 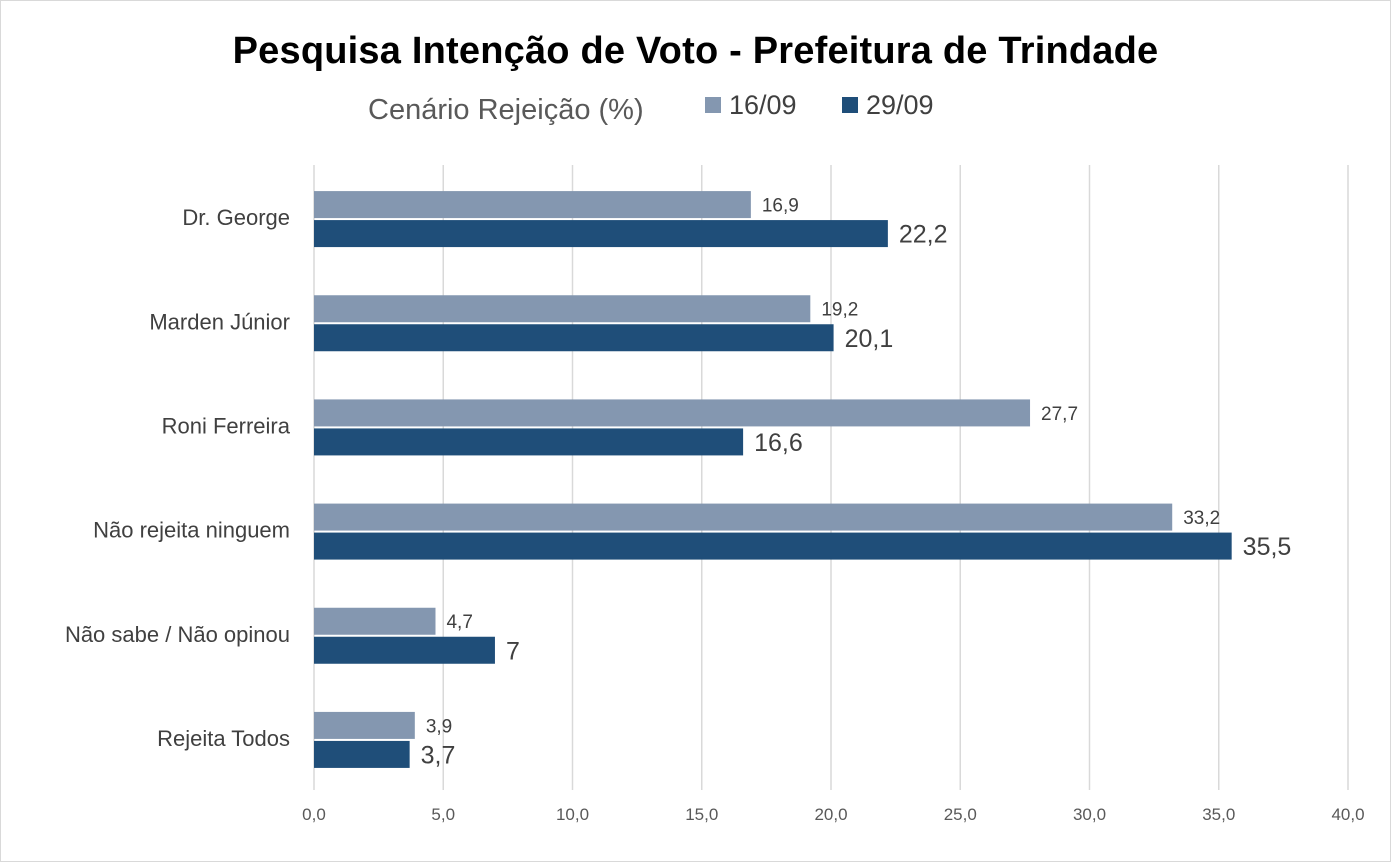 What do you see at coordinates (506, 110) in the screenshot?
I see `chart-subtitle: Cenário Rejeição (%)` at bounding box center [506, 110].